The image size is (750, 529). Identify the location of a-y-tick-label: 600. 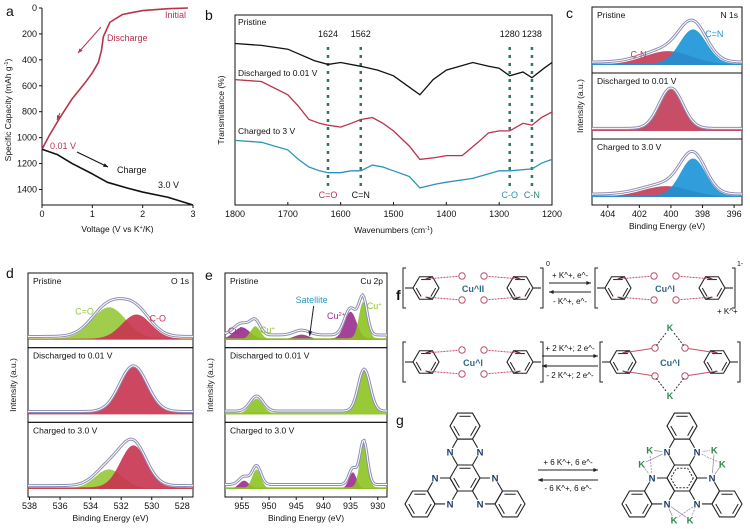
(29, 86).